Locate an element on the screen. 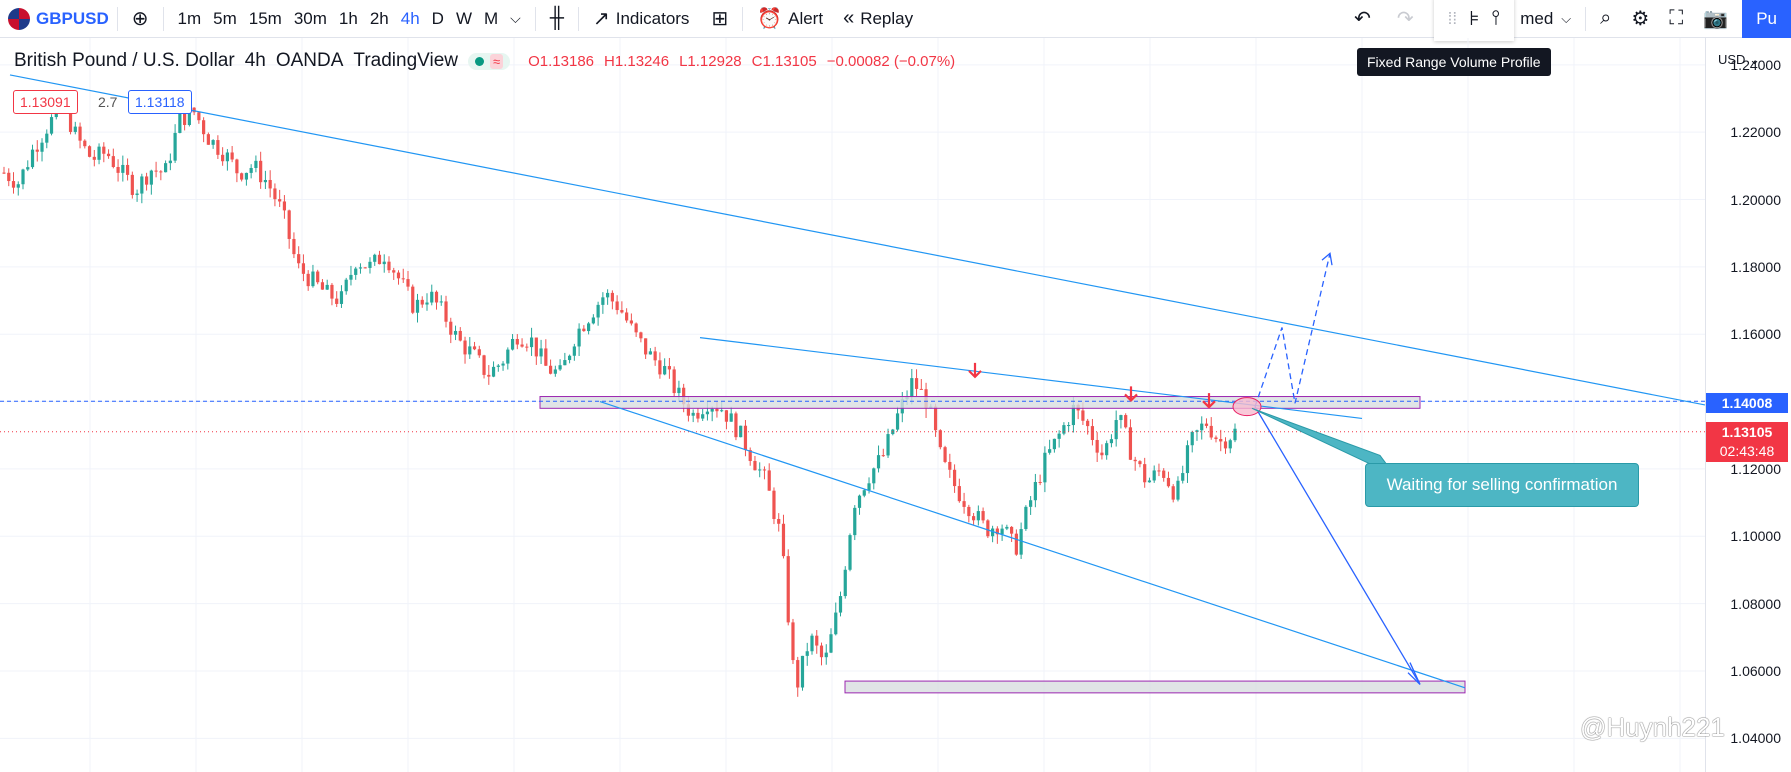  timeframe-D: D is located at coordinates (437, 18).